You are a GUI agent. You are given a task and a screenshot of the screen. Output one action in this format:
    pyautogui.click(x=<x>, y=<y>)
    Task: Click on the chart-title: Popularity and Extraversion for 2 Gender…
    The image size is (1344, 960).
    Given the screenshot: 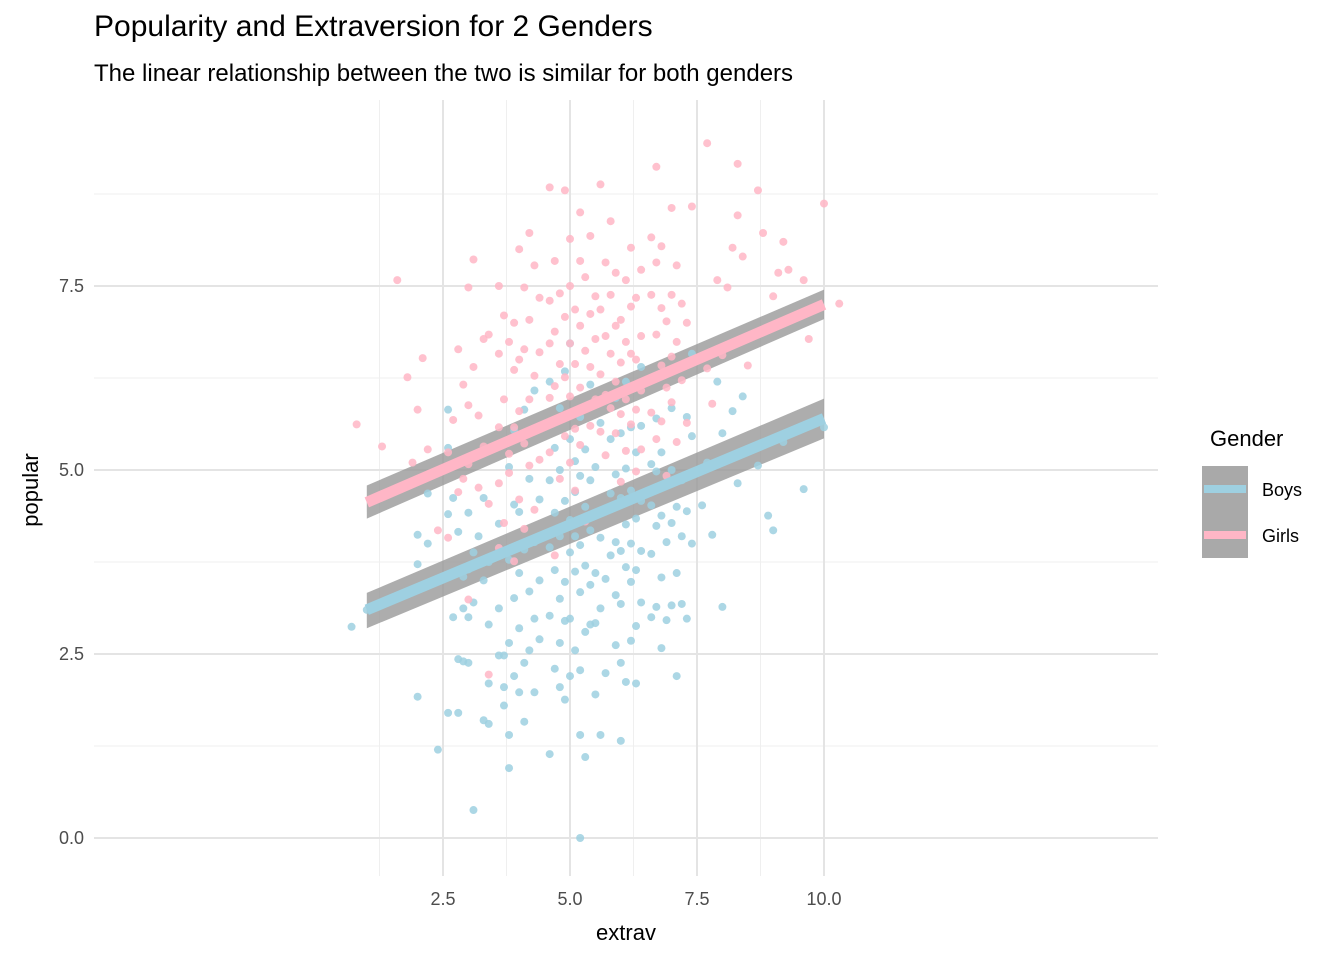 What is the action you would take?
    pyautogui.click(x=373, y=26)
    